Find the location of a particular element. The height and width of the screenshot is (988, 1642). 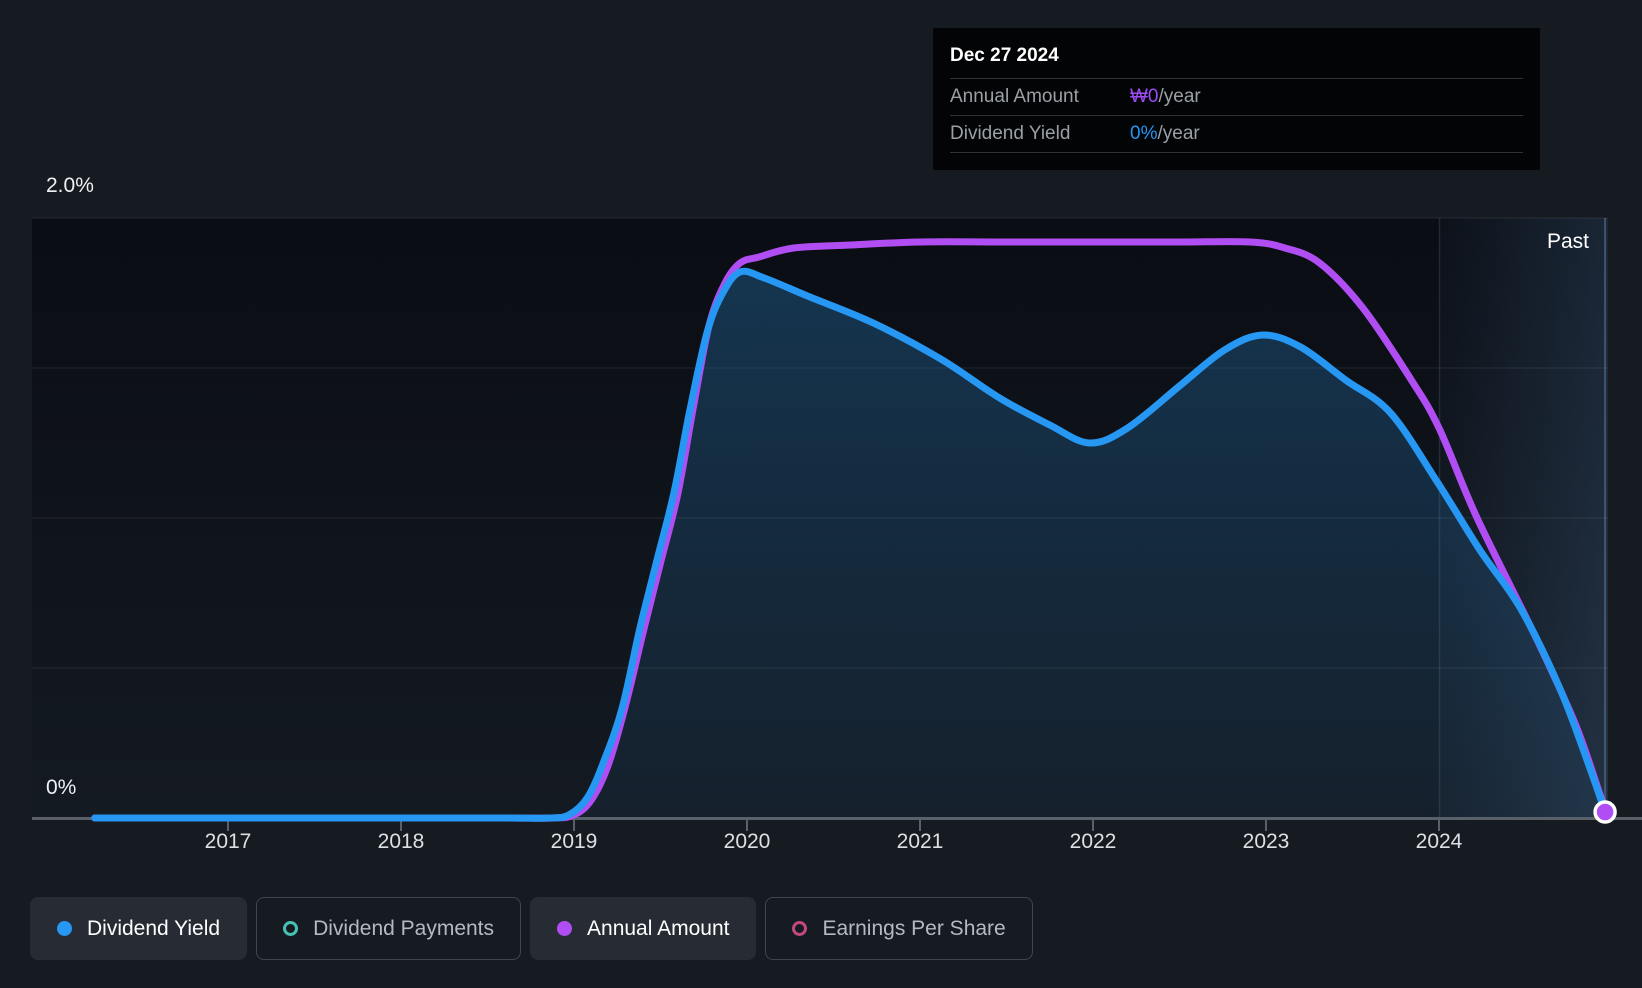

legend-dividend-yield-button: Dividend Yield is located at coordinates (139, 928).